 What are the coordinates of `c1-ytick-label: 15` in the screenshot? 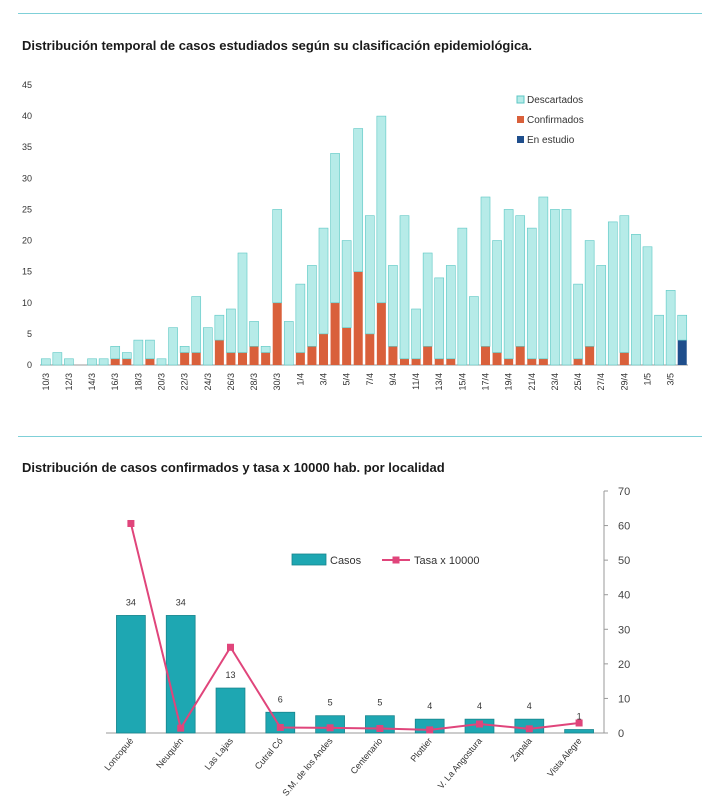 It's located at (27, 272).